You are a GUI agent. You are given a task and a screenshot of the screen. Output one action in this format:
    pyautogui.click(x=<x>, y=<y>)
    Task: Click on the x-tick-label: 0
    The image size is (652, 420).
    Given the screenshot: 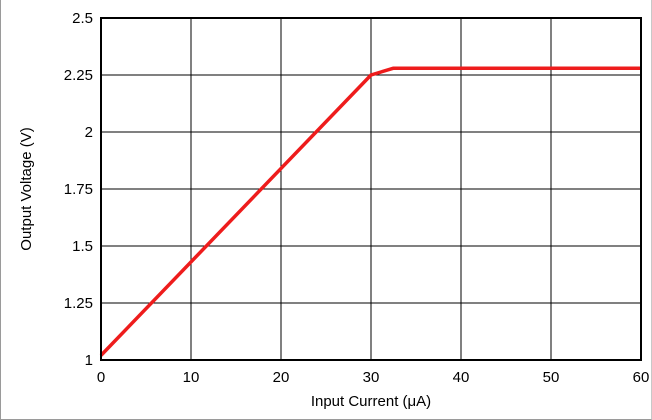 What is the action you would take?
    pyautogui.click(x=101, y=377)
    